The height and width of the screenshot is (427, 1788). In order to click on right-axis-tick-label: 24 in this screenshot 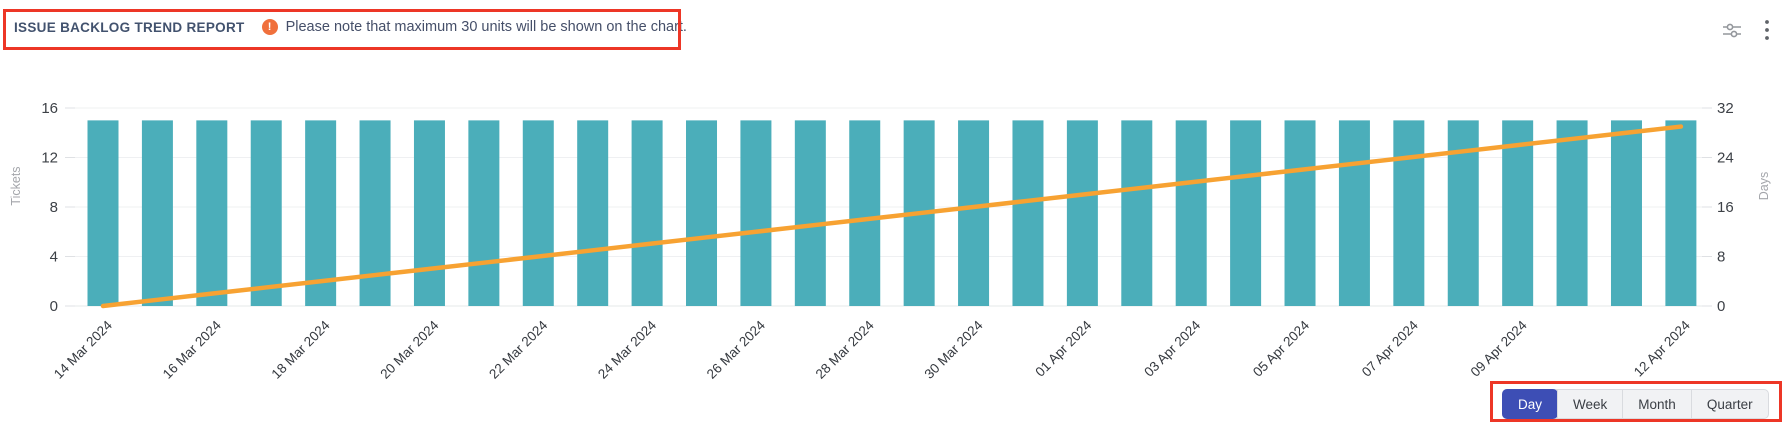, I will do `click(1725, 158)`.